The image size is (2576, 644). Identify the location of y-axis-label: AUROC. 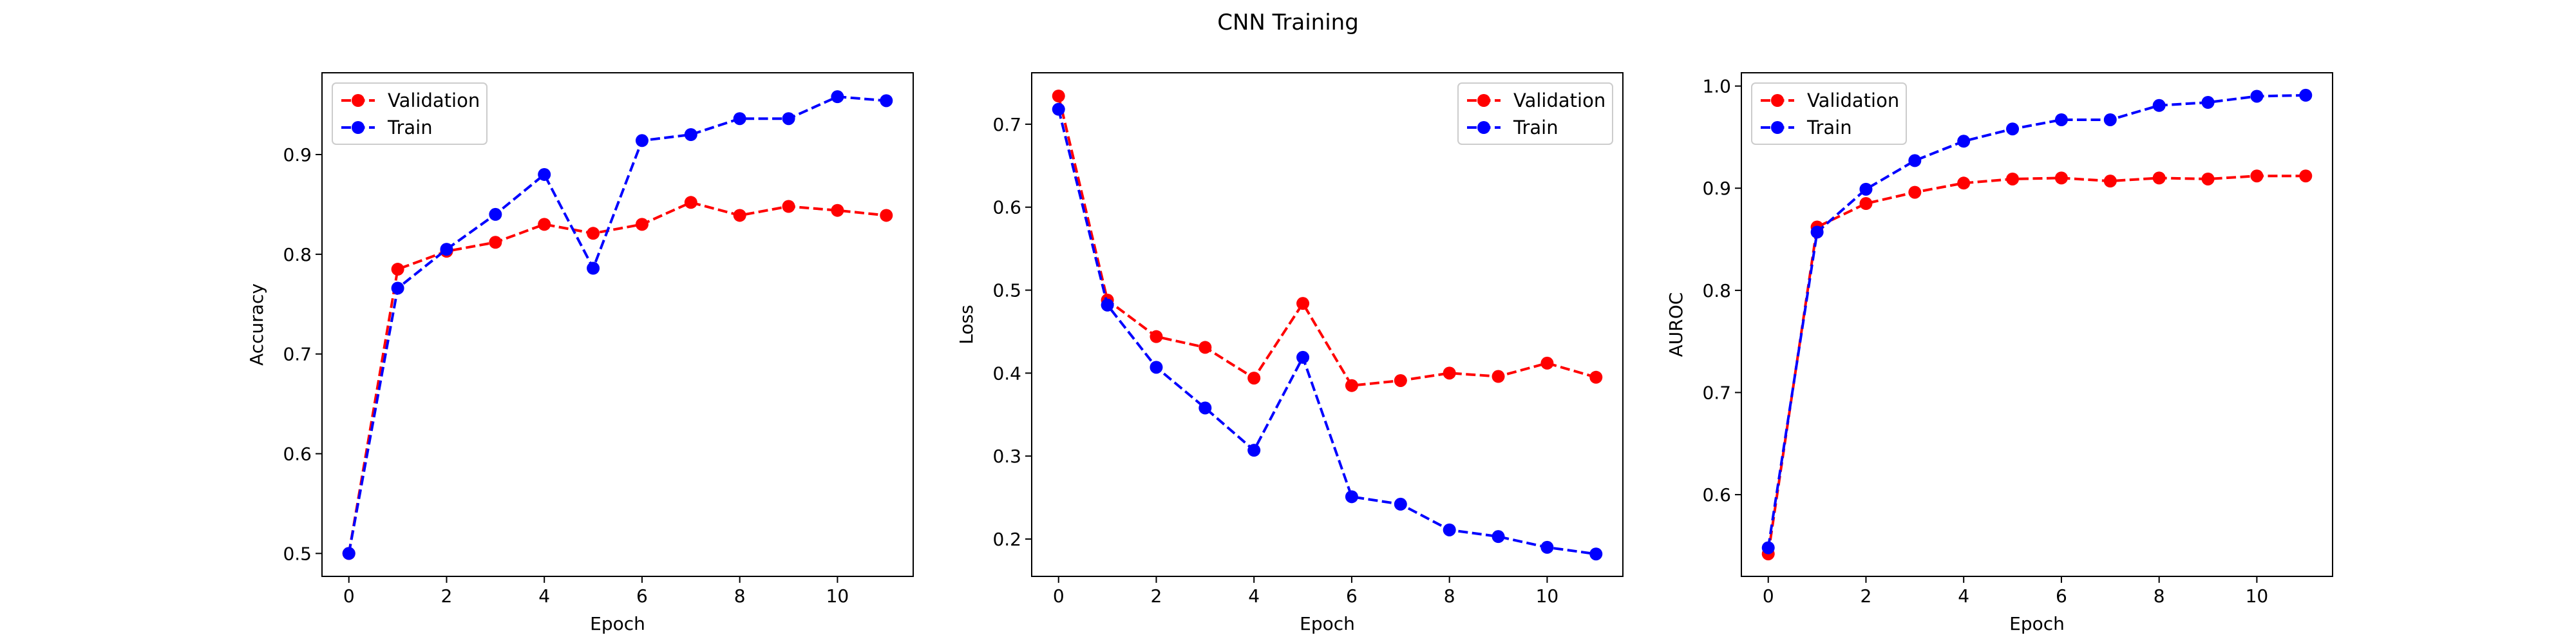
(1676, 325).